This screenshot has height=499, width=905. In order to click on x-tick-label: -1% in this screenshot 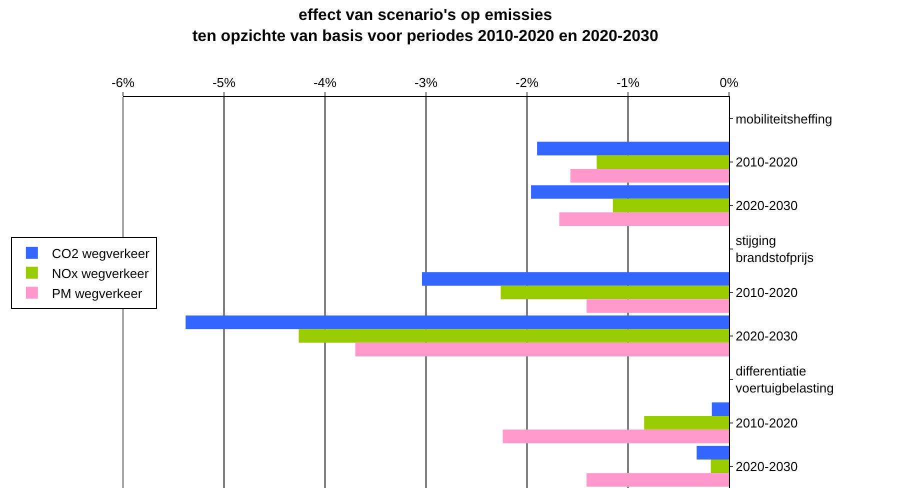, I will do `click(628, 82)`.